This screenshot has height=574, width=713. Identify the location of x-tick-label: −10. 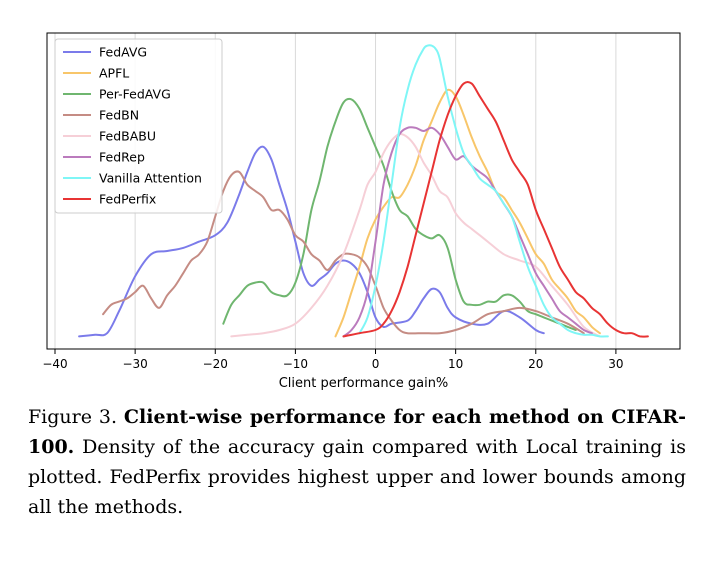
(295, 364).